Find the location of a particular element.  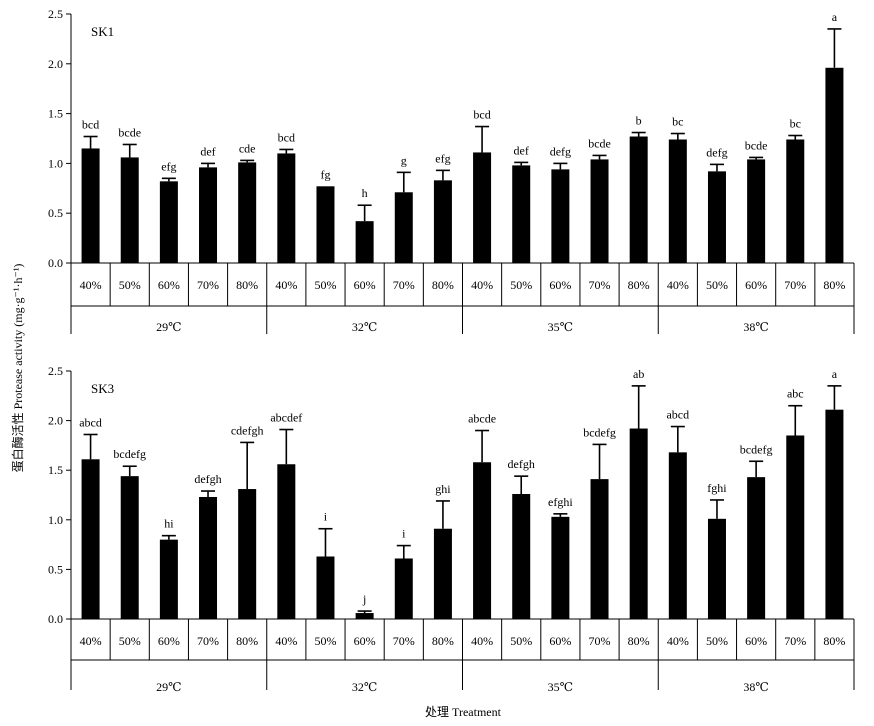

panel-label: SK1 is located at coordinates (102, 31).